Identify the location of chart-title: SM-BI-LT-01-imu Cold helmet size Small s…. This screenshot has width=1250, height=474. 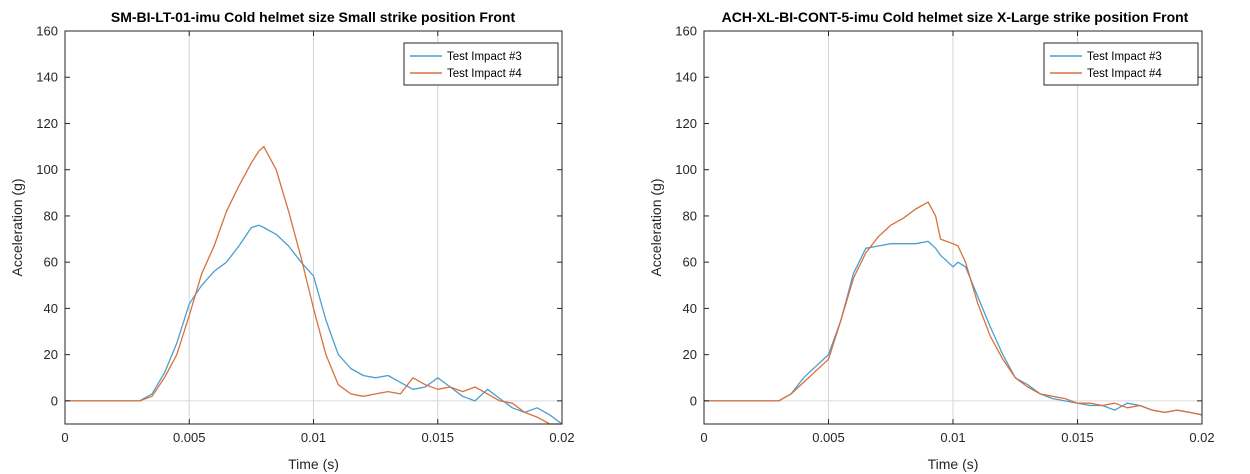
(313, 17).